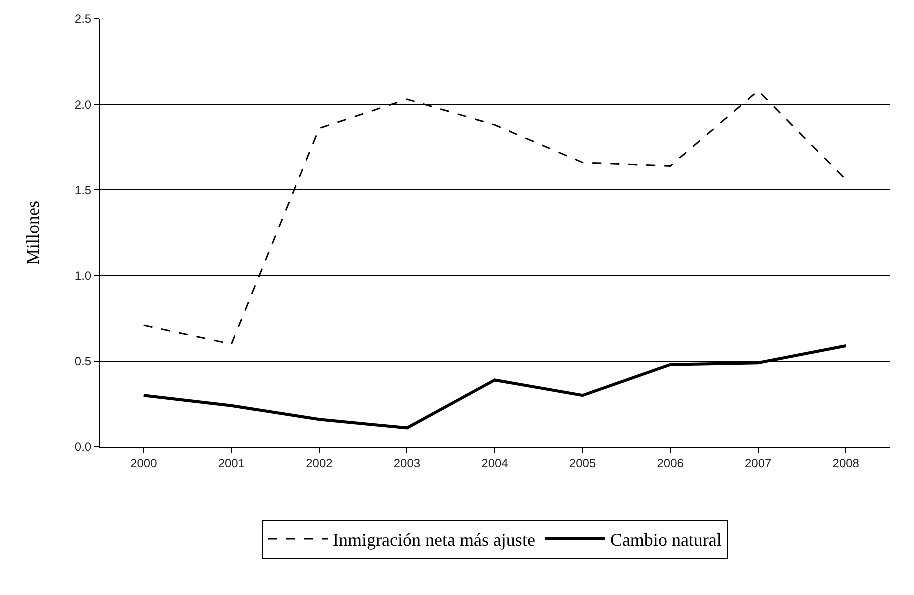 The height and width of the screenshot is (595, 914). Describe the element at coordinates (232, 463) in the screenshot. I see `x-tick-label: 2001` at that location.